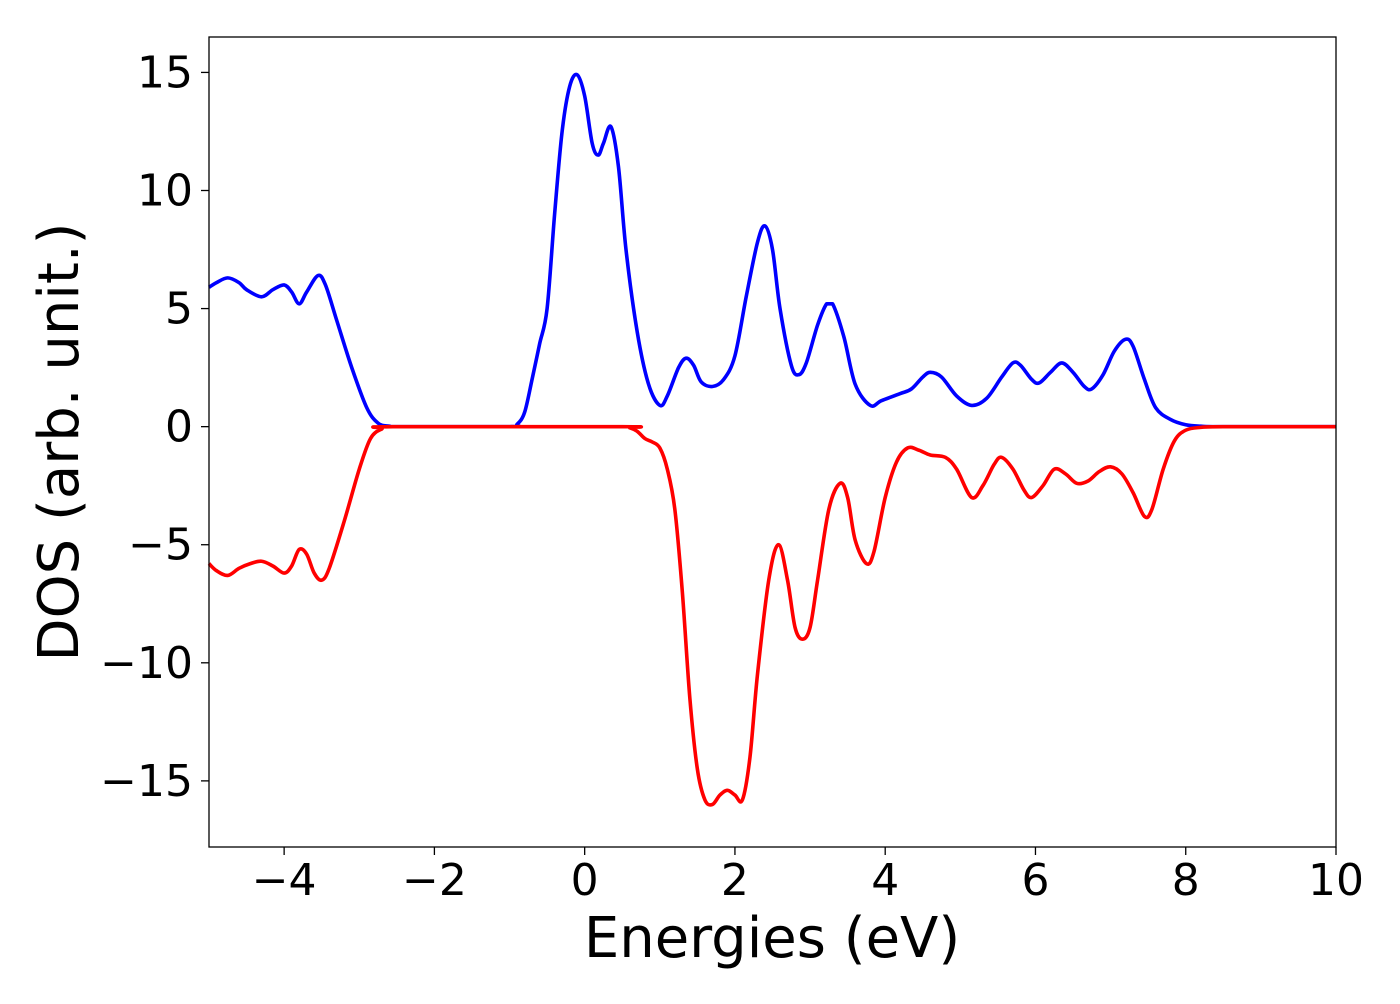 The width and height of the screenshot is (1400, 1004). What do you see at coordinates (179, 427) in the screenshot?
I see `y-tick-label: 0` at bounding box center [179, 427].